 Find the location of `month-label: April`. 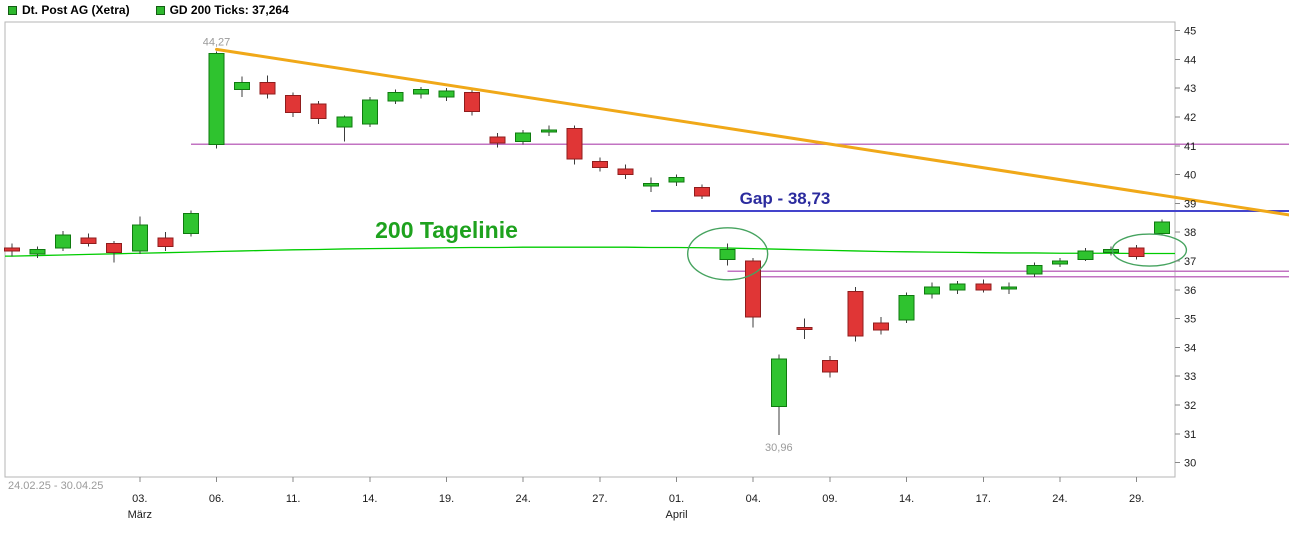

month-label: April is located at coordinates (677, 515).